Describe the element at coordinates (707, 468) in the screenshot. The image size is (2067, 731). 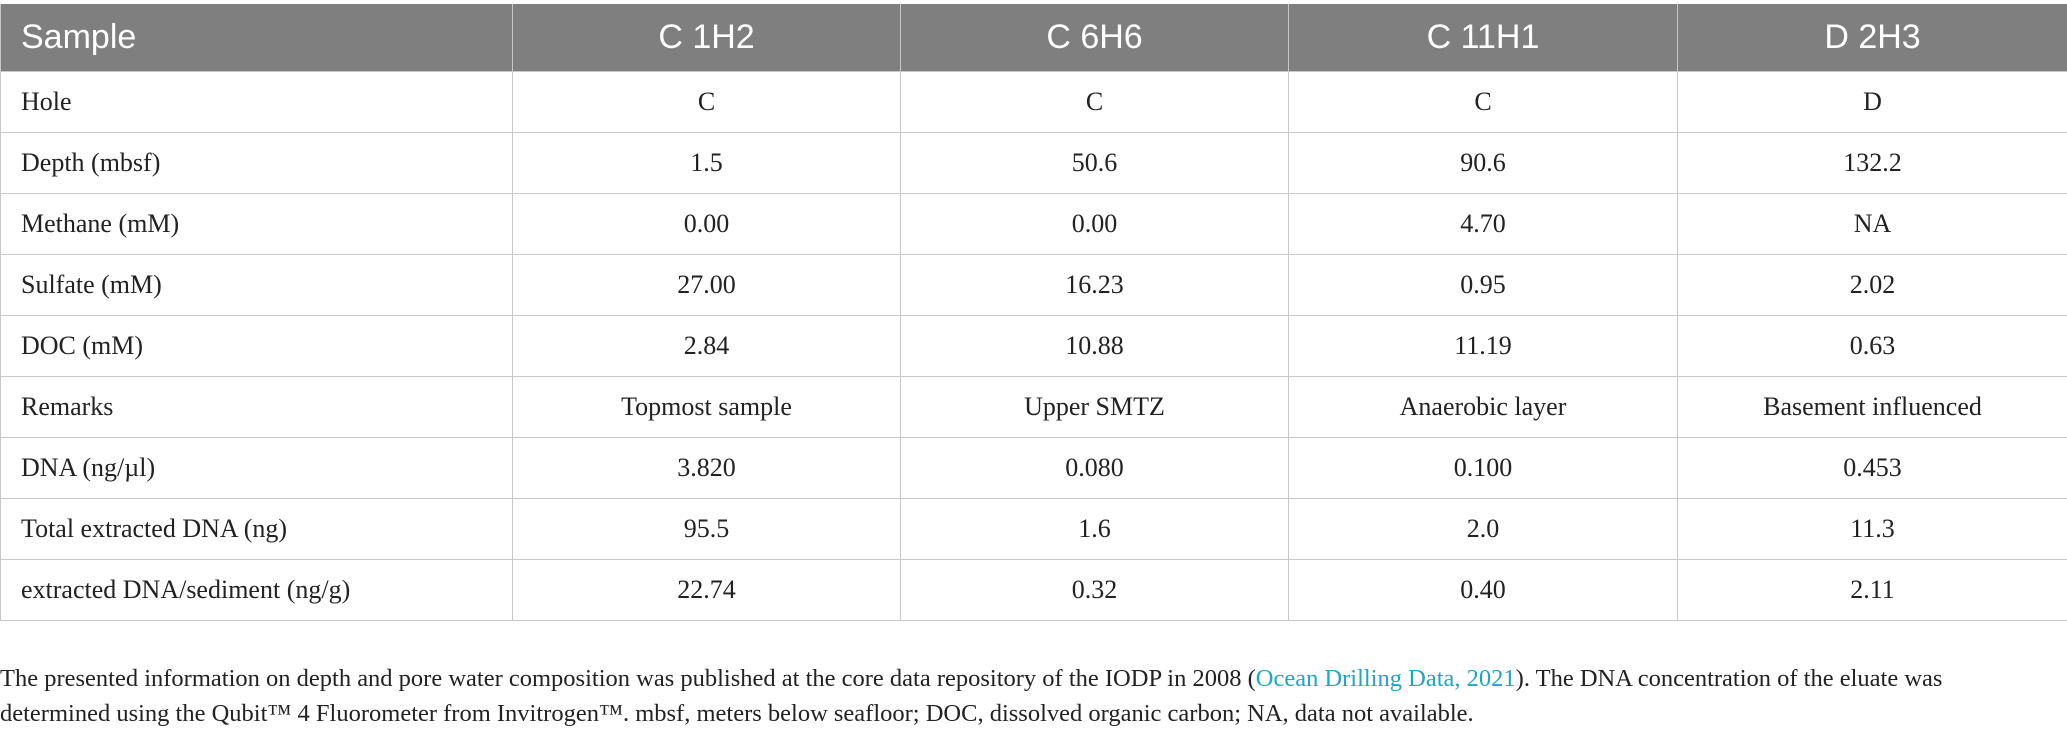
I see `table-cell: 3.820` at that location.